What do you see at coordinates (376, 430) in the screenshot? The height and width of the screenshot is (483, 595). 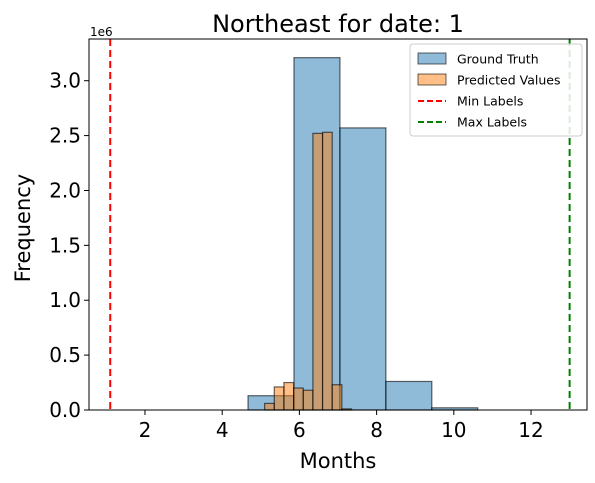 I see `x-tick-label: 8` at bounding box center [376, 430].